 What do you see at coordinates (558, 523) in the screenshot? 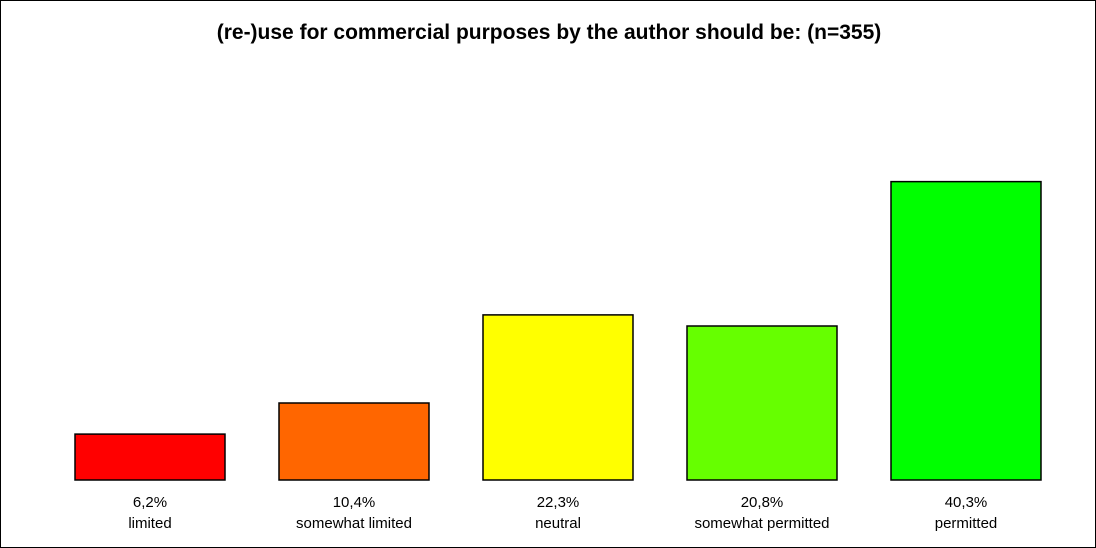
I see `category-tick-label: neutral` at bounding box center [558, 523].